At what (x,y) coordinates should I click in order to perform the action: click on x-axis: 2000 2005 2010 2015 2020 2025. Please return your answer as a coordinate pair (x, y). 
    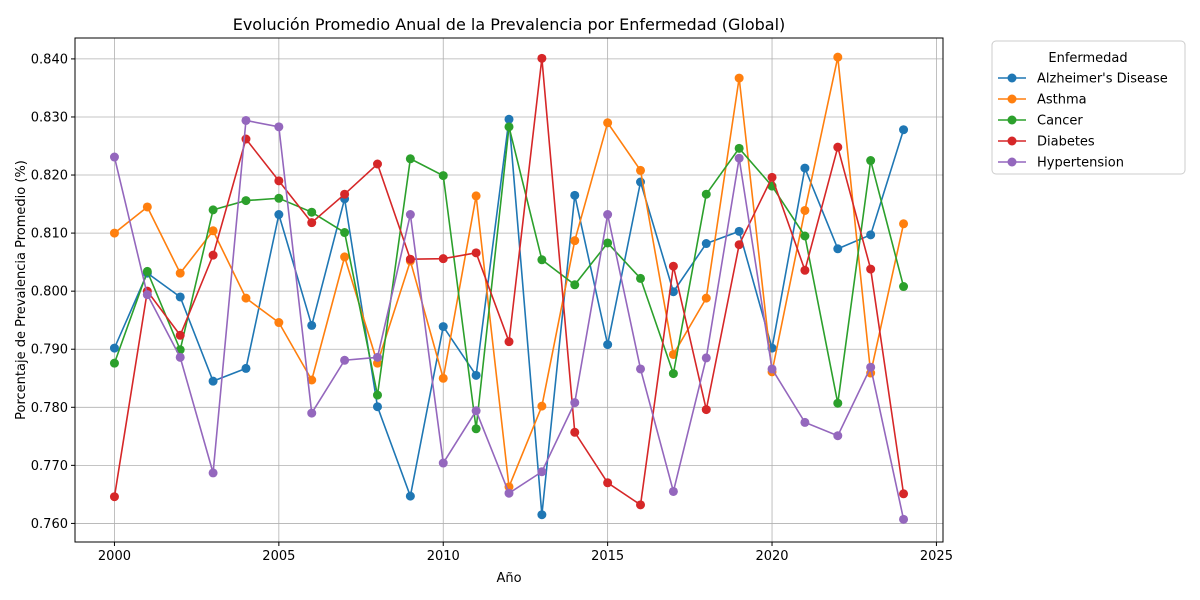
    Looking at the image, I should click on (525, 553).